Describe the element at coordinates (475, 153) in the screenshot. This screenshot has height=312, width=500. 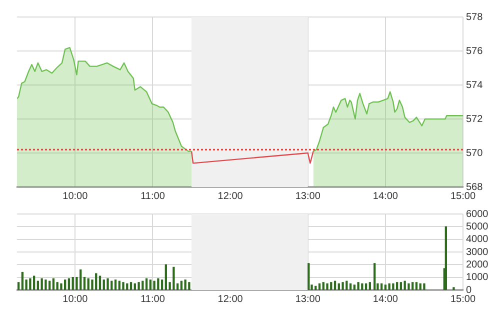
I see `y-tick-label: 570` at that location.